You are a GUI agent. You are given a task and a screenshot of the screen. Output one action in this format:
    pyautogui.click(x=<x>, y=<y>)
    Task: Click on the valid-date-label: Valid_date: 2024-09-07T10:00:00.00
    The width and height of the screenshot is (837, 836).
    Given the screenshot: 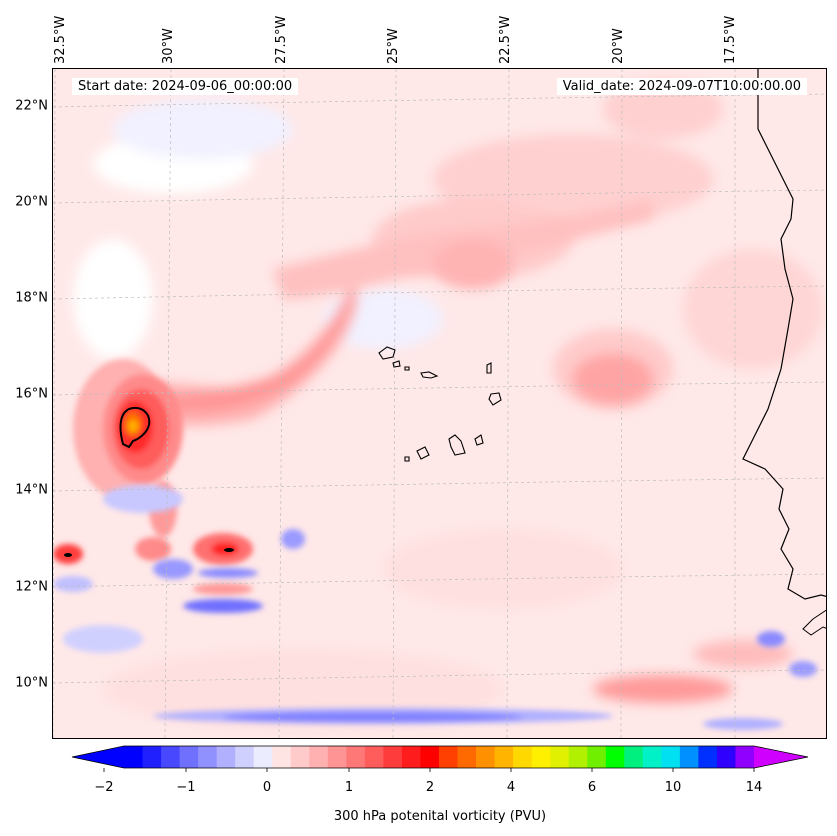 What is the action you would take?
    pyautogui.click(x=681, y=86)
    